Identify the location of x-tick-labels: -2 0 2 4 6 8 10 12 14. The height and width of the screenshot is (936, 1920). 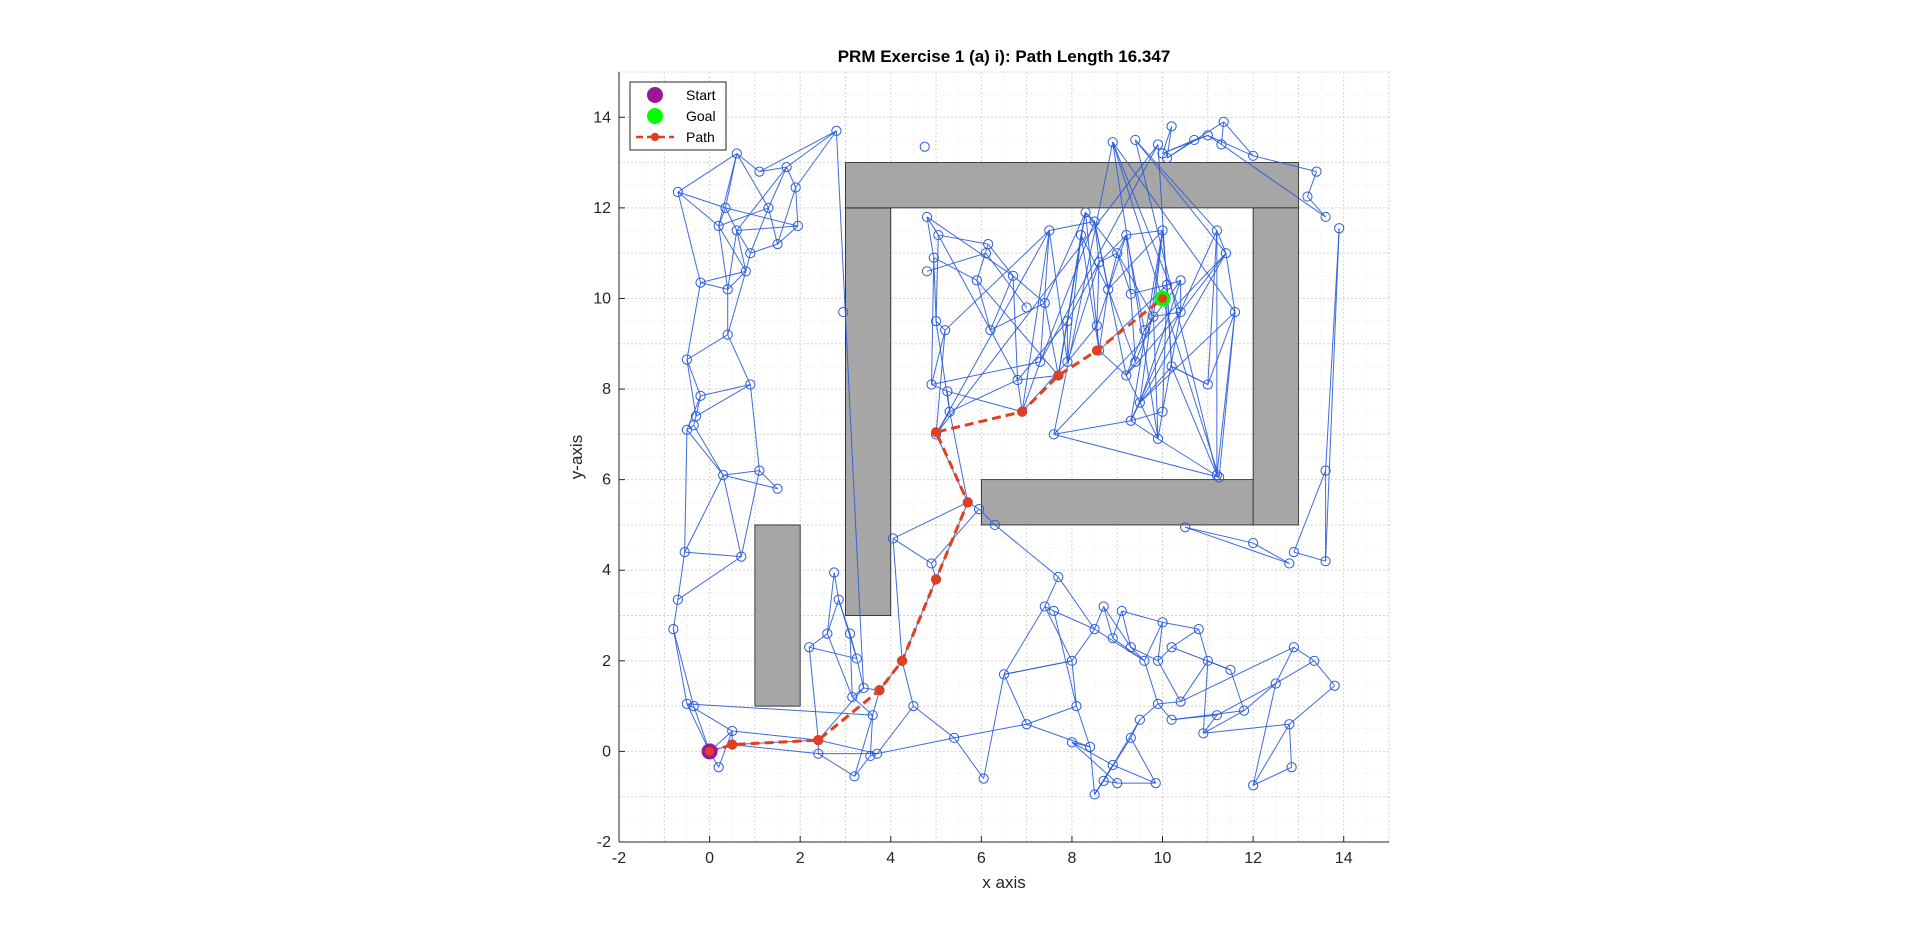
(982, 858).